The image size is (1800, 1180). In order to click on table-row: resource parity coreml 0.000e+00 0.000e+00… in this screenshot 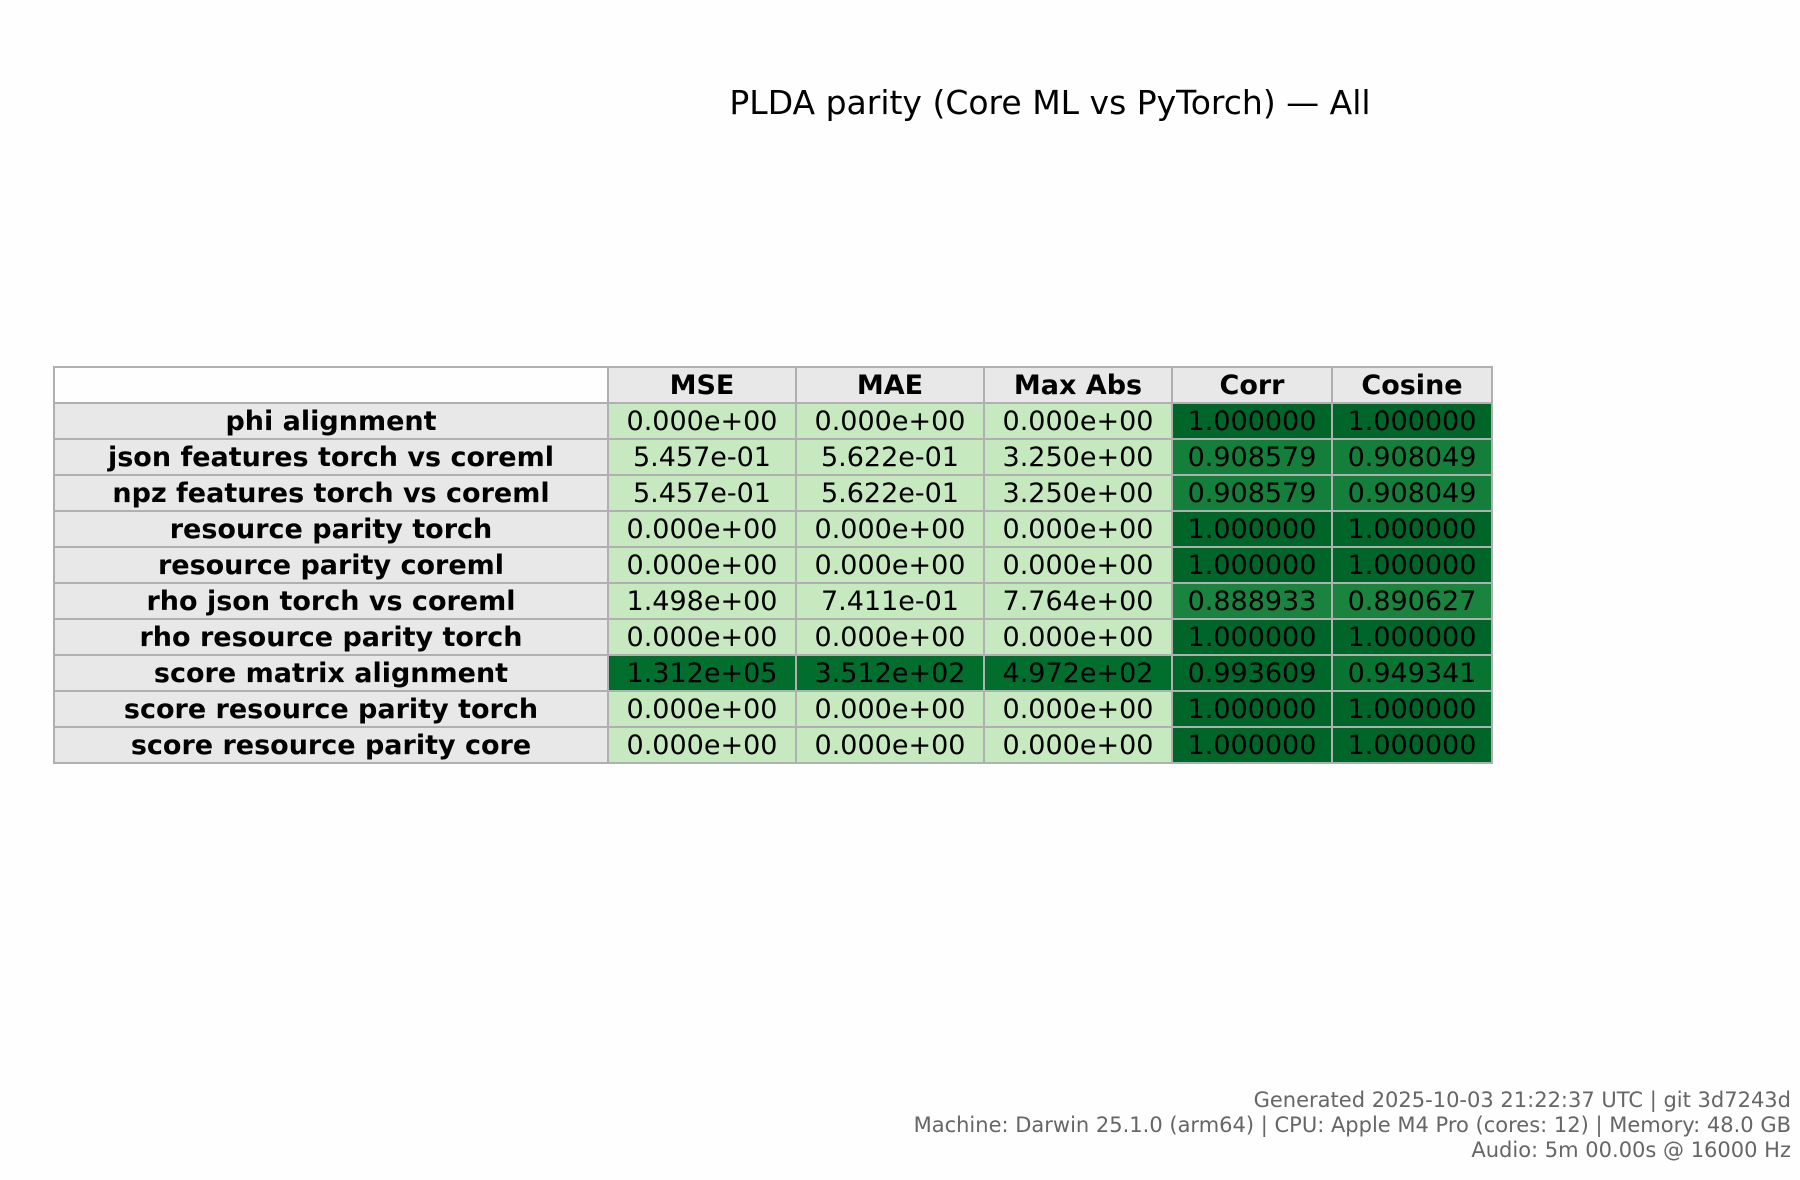, I will do `click(773, 565)`.